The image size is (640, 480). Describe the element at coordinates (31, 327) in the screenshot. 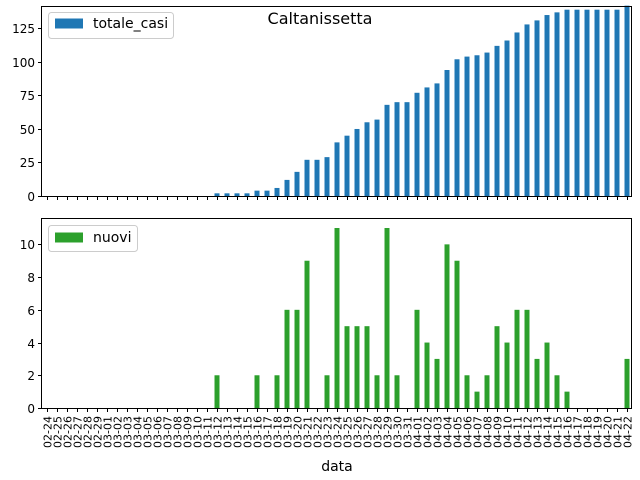

I see `bottom-y-axis: 0 2 4 6 8 10` at that location.